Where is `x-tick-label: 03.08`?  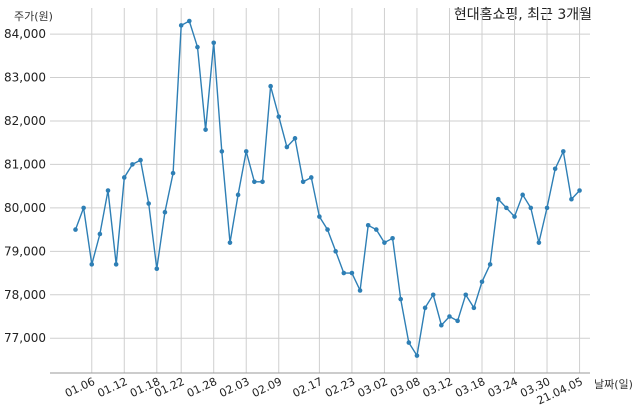
x-tick-label: 03.08 is located at coordinates (405, 387).